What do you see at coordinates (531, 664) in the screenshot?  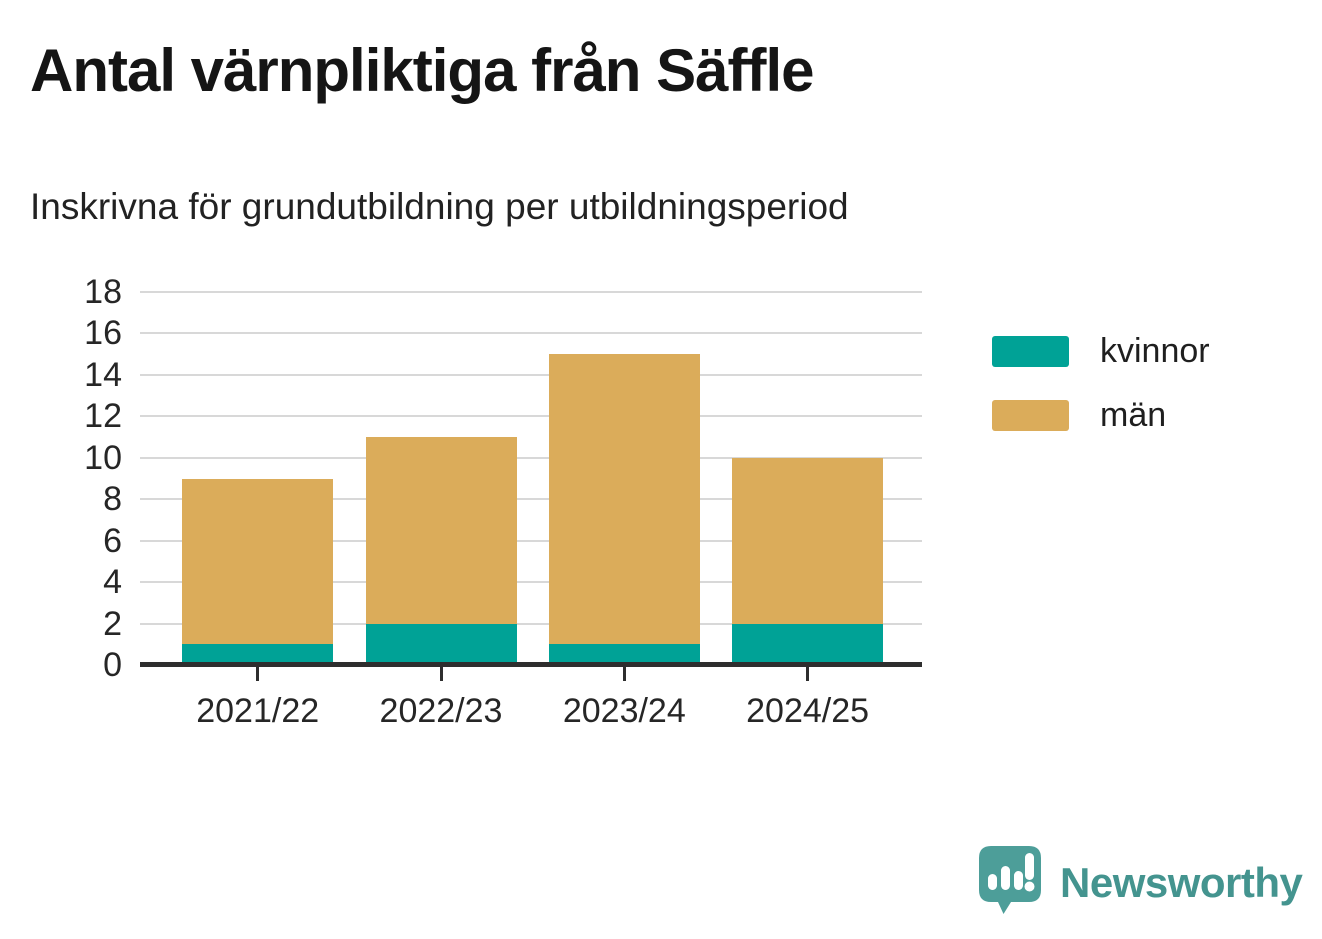 I see `x-axis-line` at bounding box center [531, 664].